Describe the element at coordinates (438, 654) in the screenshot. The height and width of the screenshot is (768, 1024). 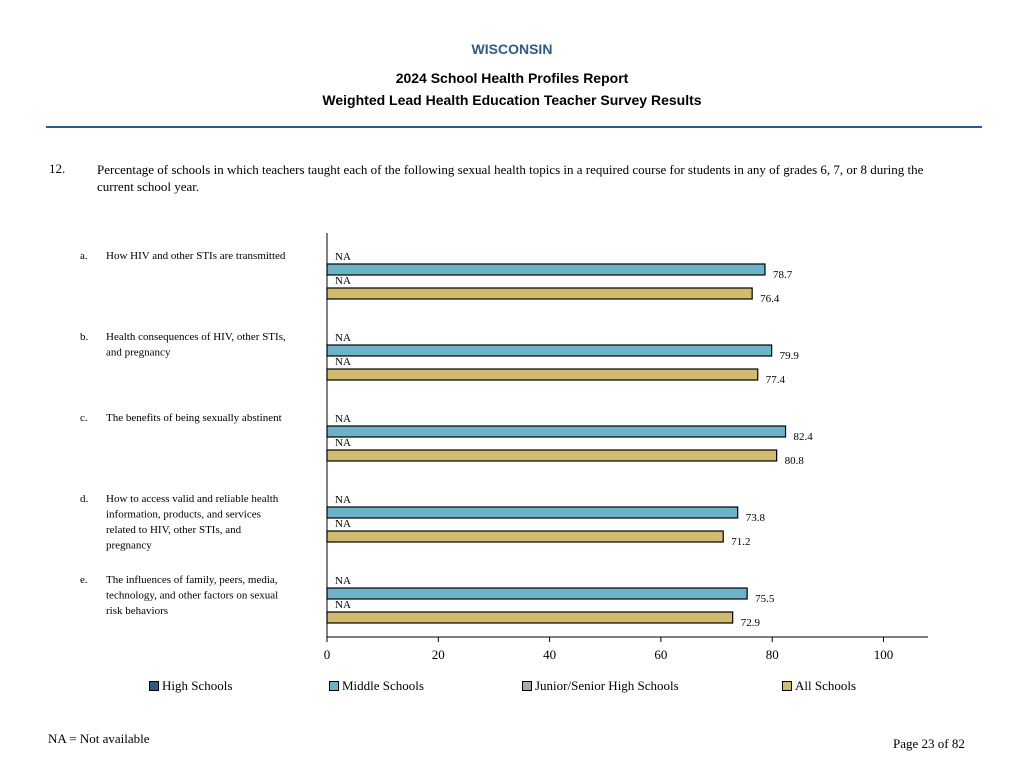
I see `x-tick-label-20: 20` at that location.